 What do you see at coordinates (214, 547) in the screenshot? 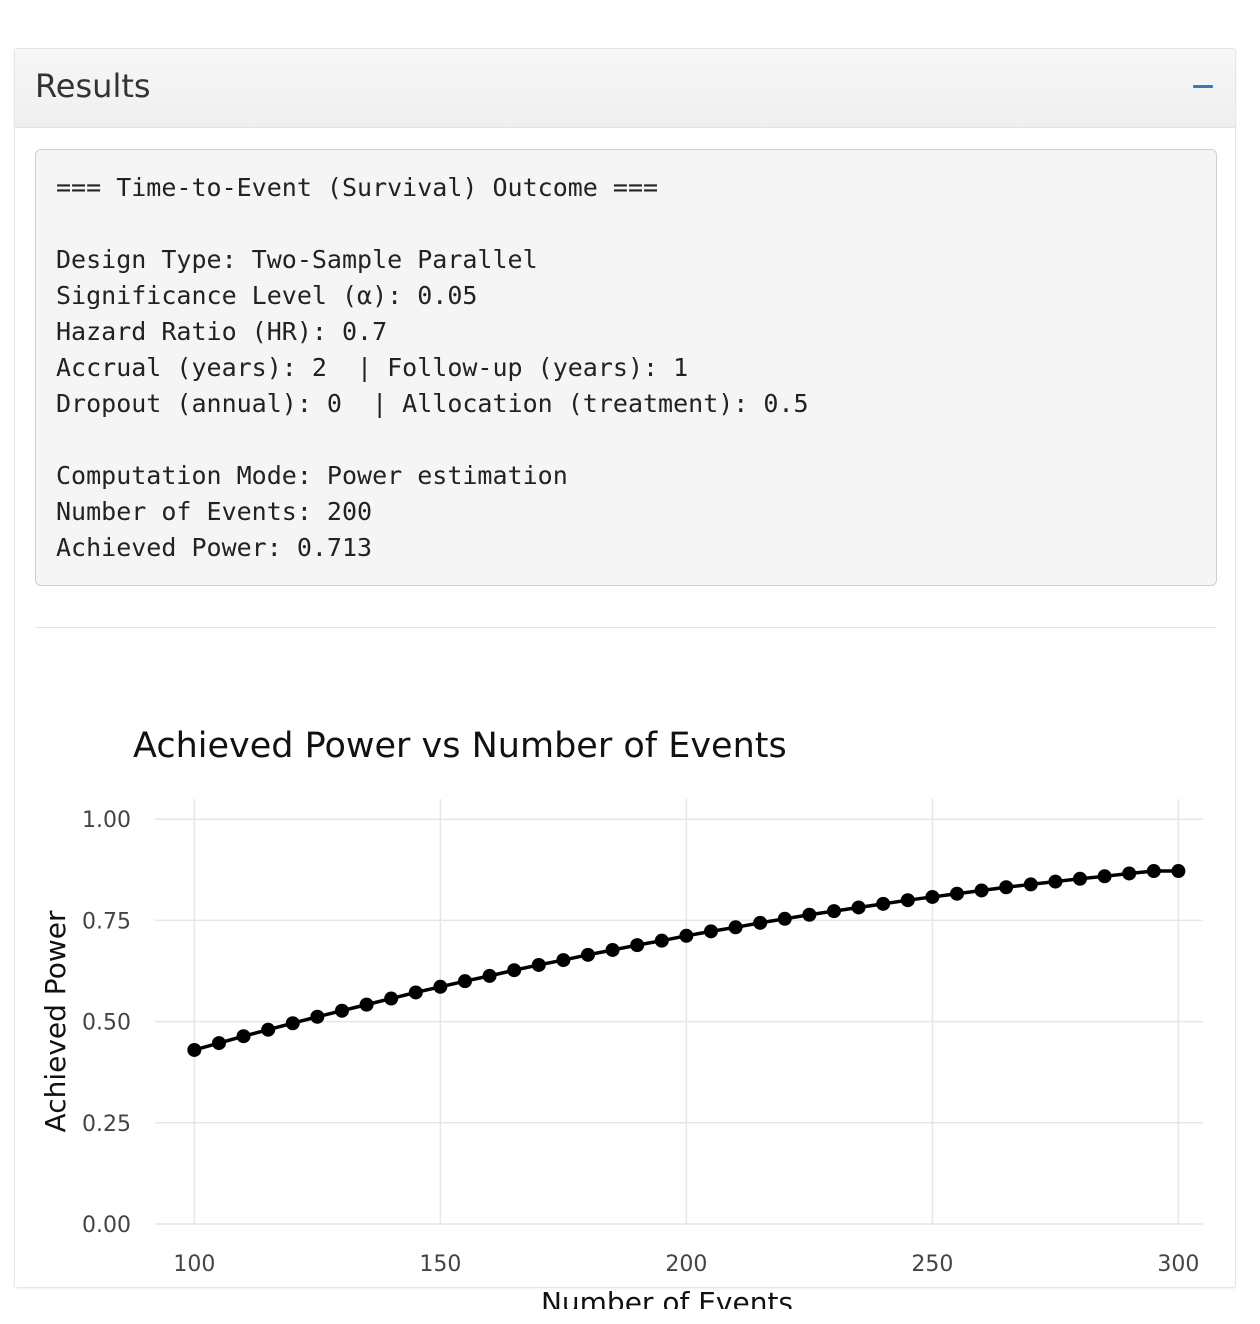
I see `output-line: Achieved Power: 0.713` at bounding box center [214, 547].